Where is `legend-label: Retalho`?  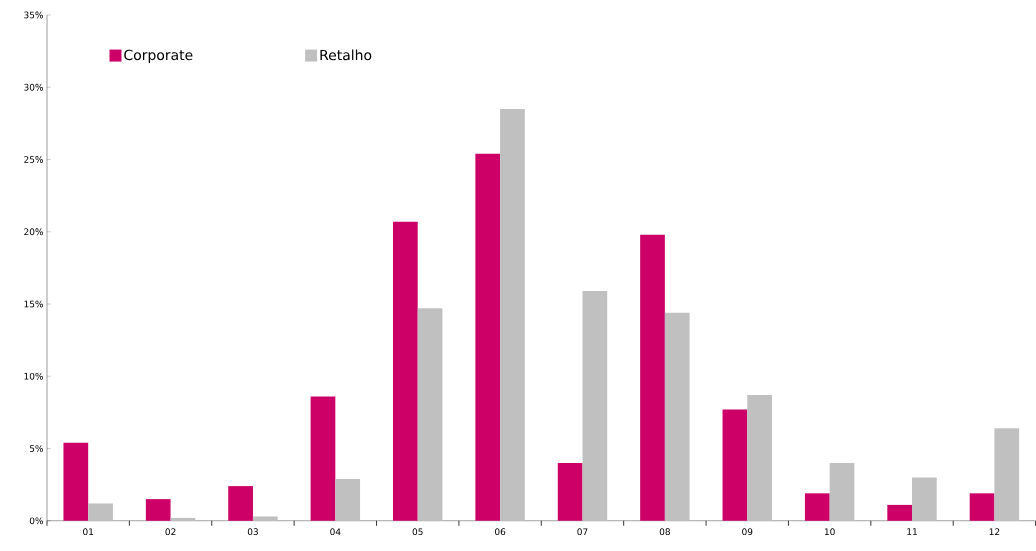
legend-label: Retalho is located at coordinates (346, 55).